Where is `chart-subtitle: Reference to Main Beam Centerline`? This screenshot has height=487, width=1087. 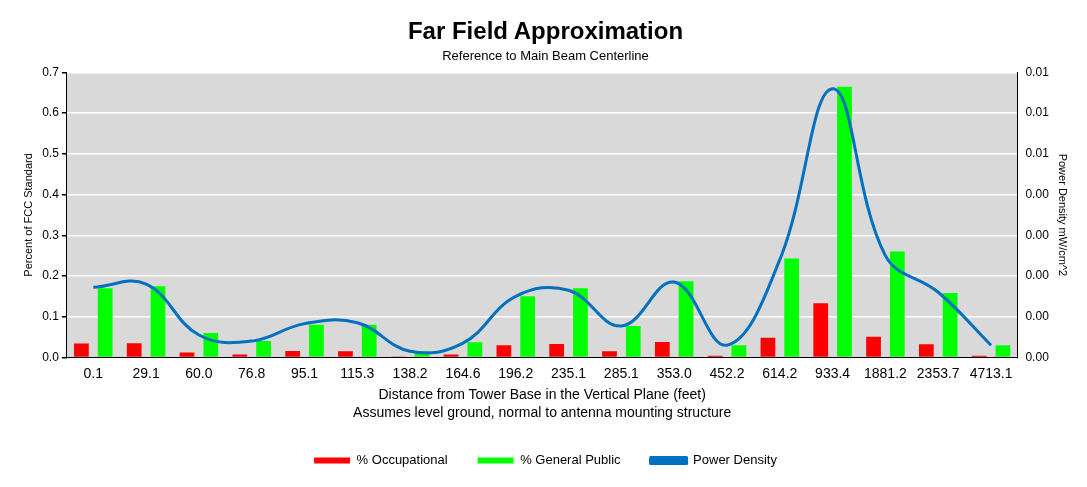
chart-subtitle: Reference to Main Beam Centerline is located at coordinates (545, 56).